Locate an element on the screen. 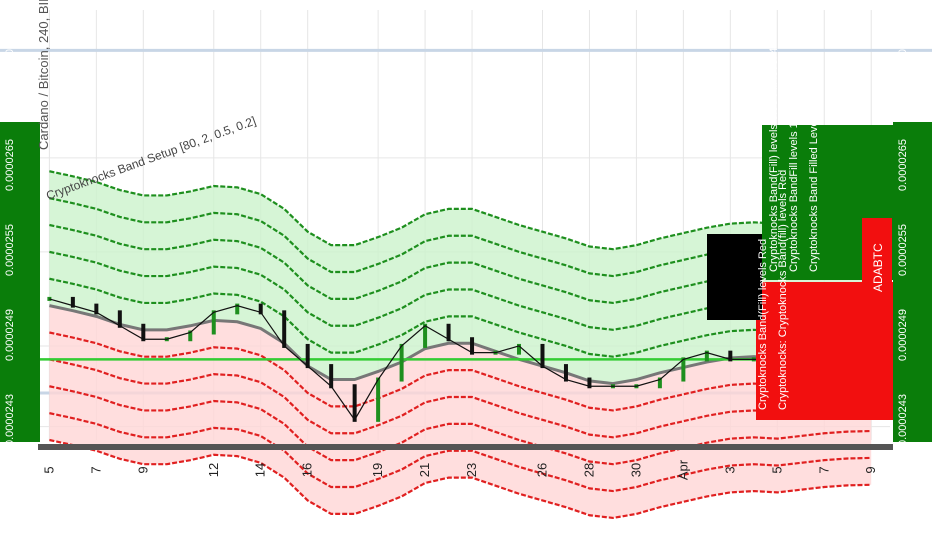 The image size is (932, 550). chart-title: Cardano / Bitcoin, 240, BINANCE is located at coordinates (43, 75).